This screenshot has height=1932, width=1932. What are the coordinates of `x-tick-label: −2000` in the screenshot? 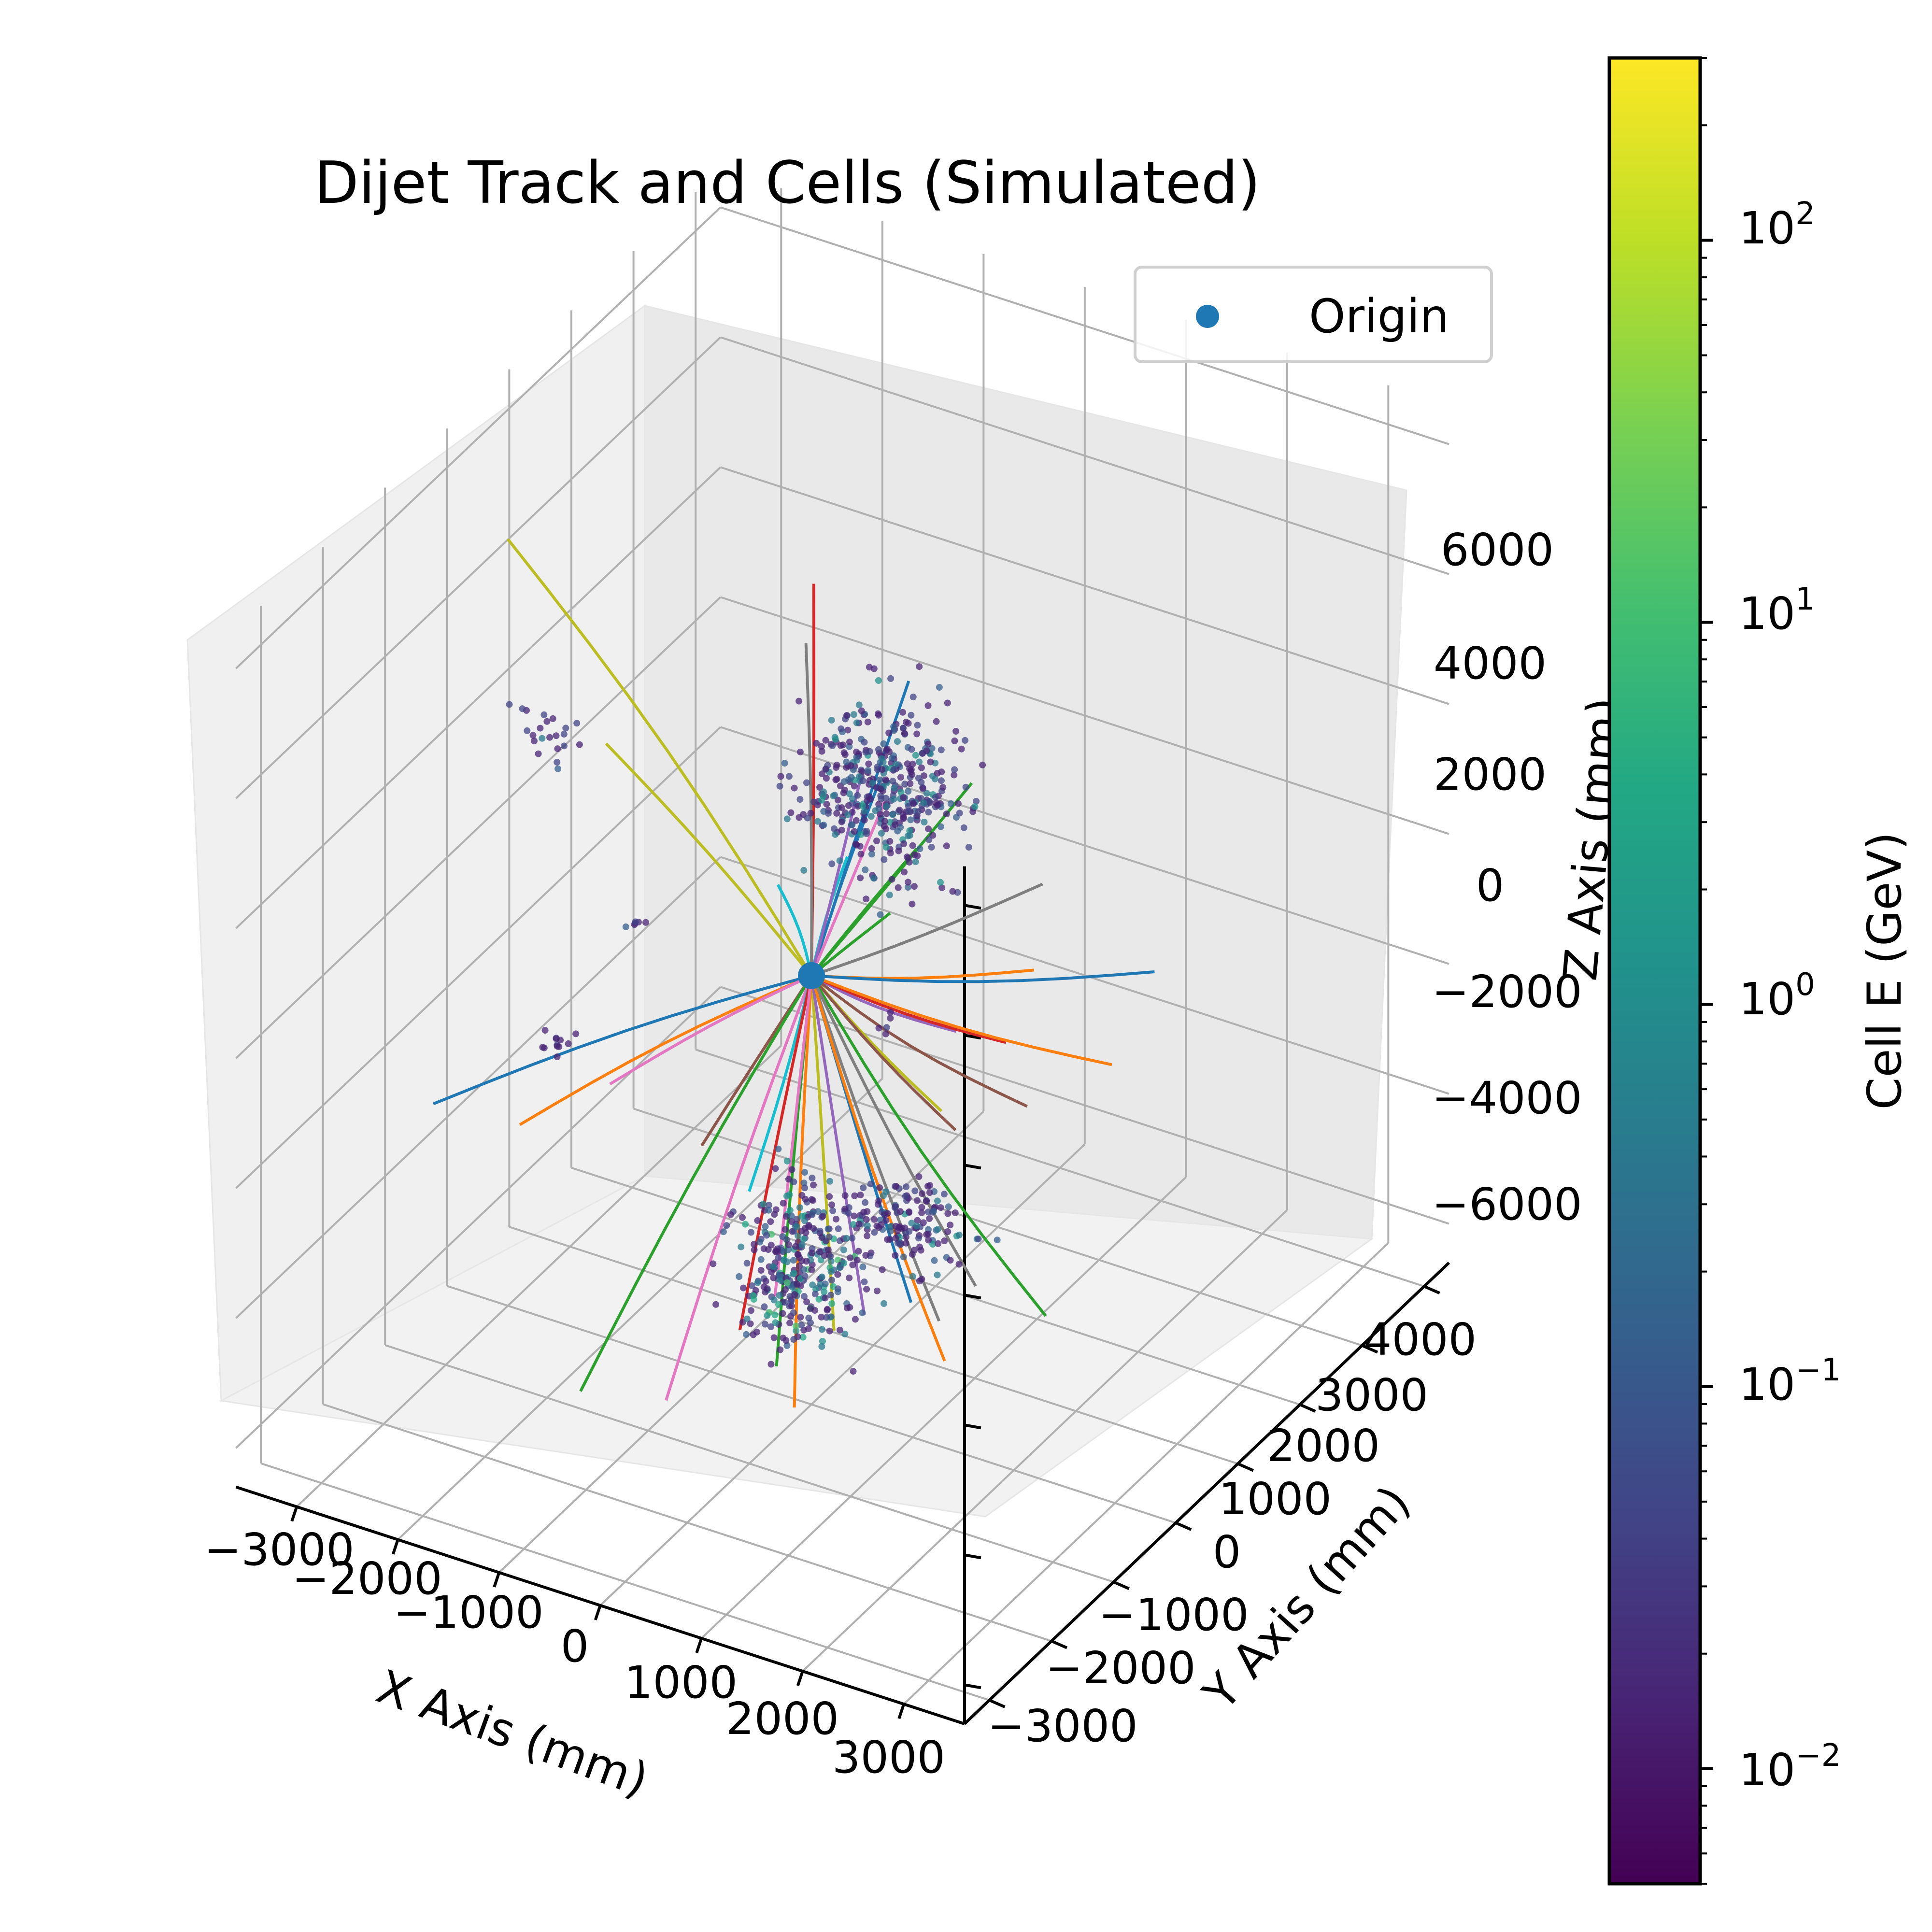 It's located at (367, 1579).